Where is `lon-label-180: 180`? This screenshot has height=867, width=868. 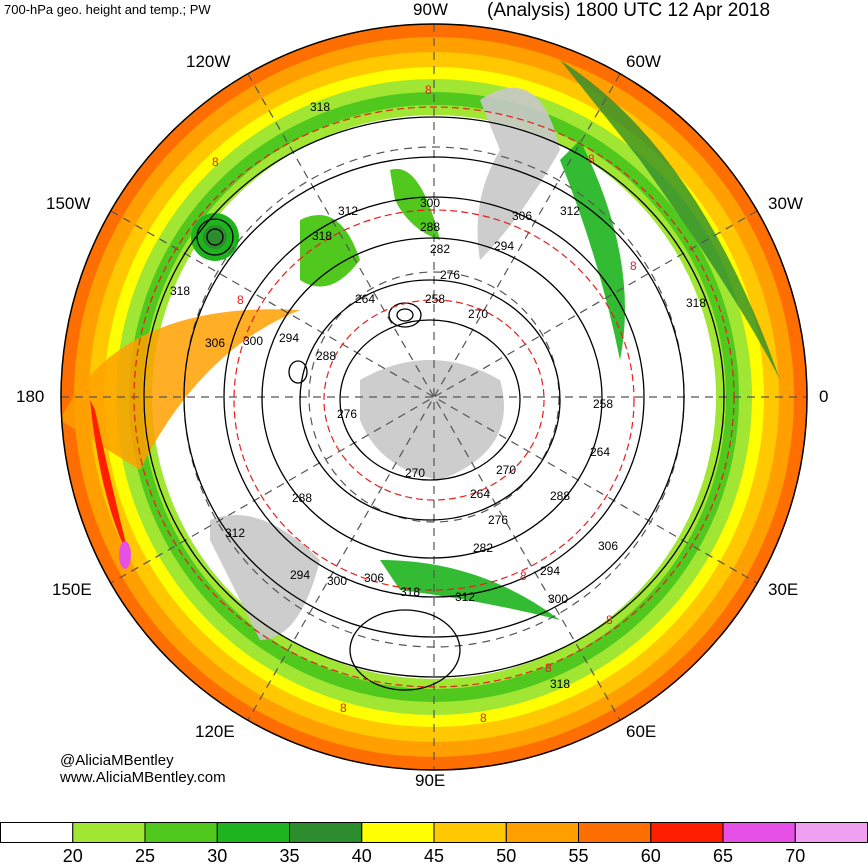 lon-label-180: 180 is located at coordinates (30, 396).